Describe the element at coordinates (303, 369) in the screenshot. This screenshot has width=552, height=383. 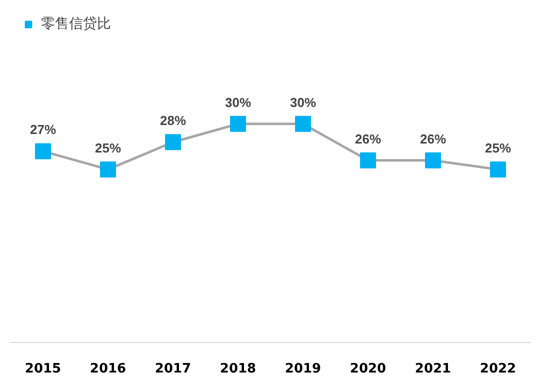
I see `x-tick-label: 2019` at that location.